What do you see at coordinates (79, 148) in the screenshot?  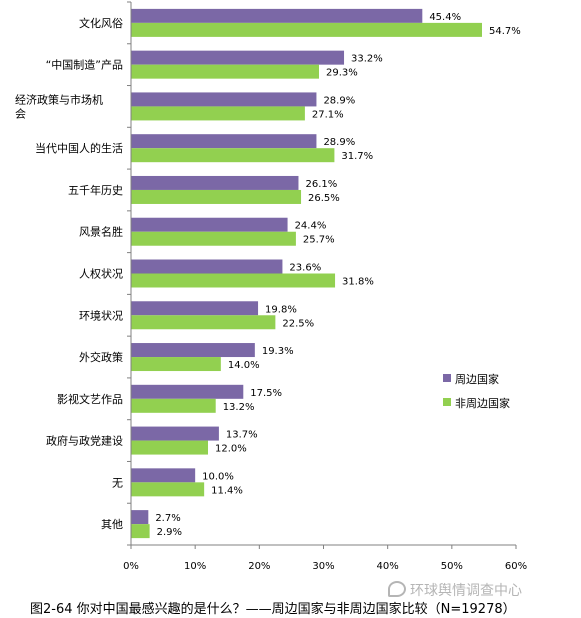 I see `category-label-4: 当代中国人的生活` at bounding box center [79, 148].